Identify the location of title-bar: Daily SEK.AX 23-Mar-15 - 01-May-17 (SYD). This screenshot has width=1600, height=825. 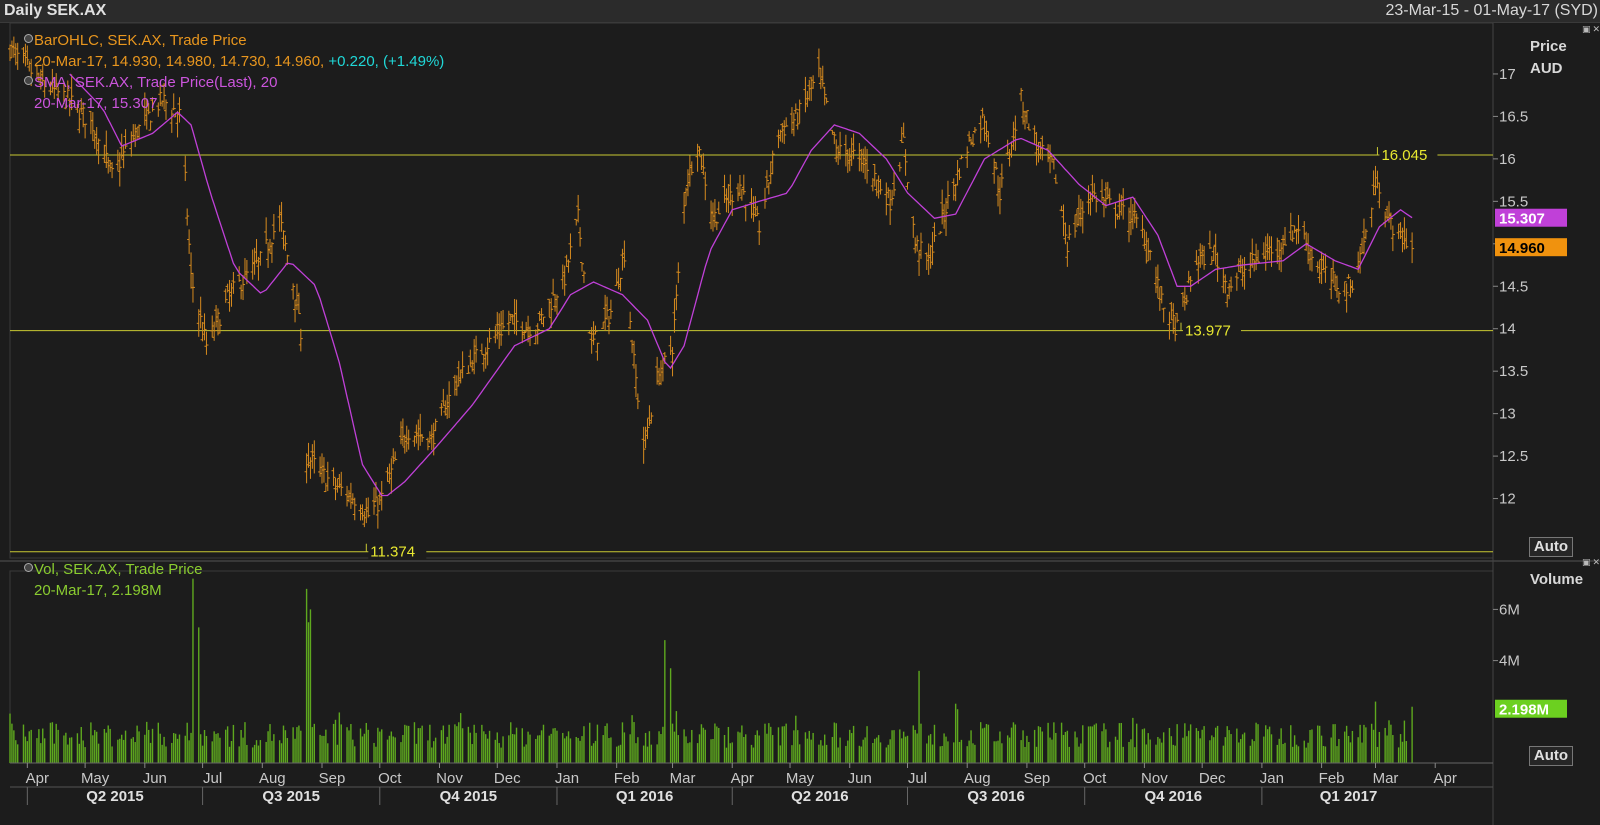
(800, 11).